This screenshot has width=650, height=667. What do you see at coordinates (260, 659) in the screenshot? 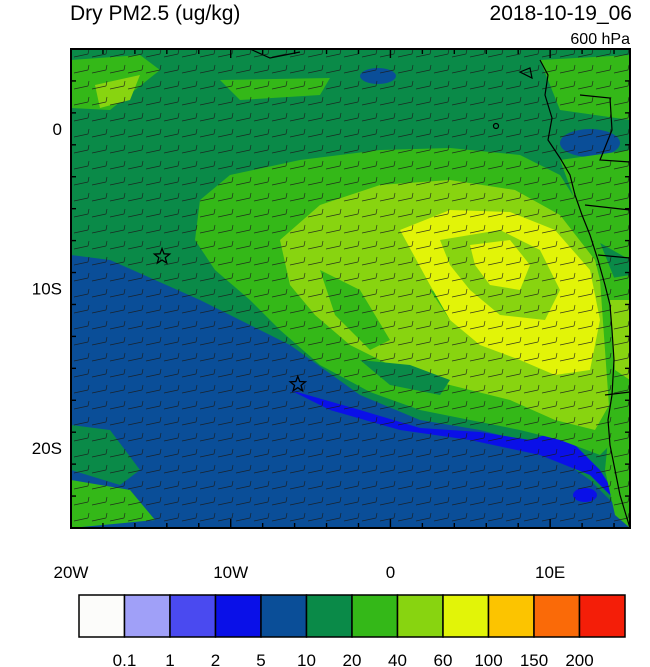
I see `colorbar-label: 5` at bounding box center [260, 659].